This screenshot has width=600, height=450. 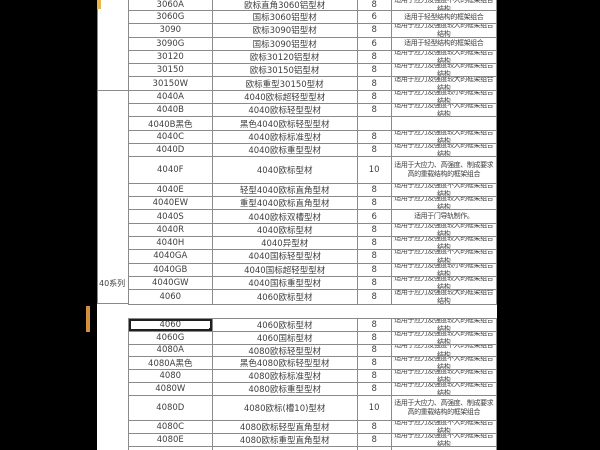 I want to click on cell-model: 4080E, so click(x=171, y=440).